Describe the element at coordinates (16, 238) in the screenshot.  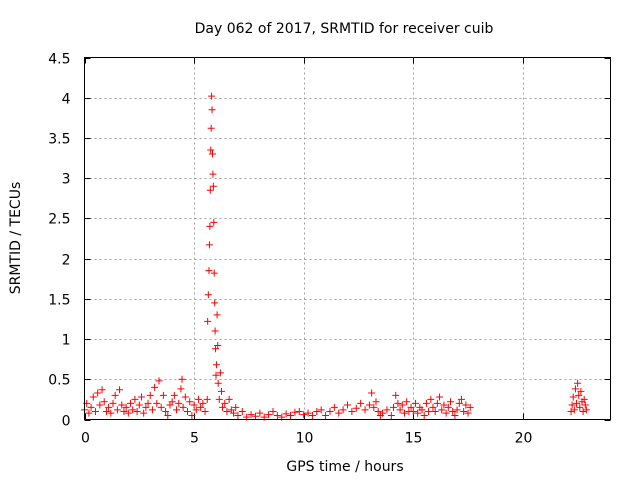
I see `y-axis-label: SRMTID / TECUs` at that location.